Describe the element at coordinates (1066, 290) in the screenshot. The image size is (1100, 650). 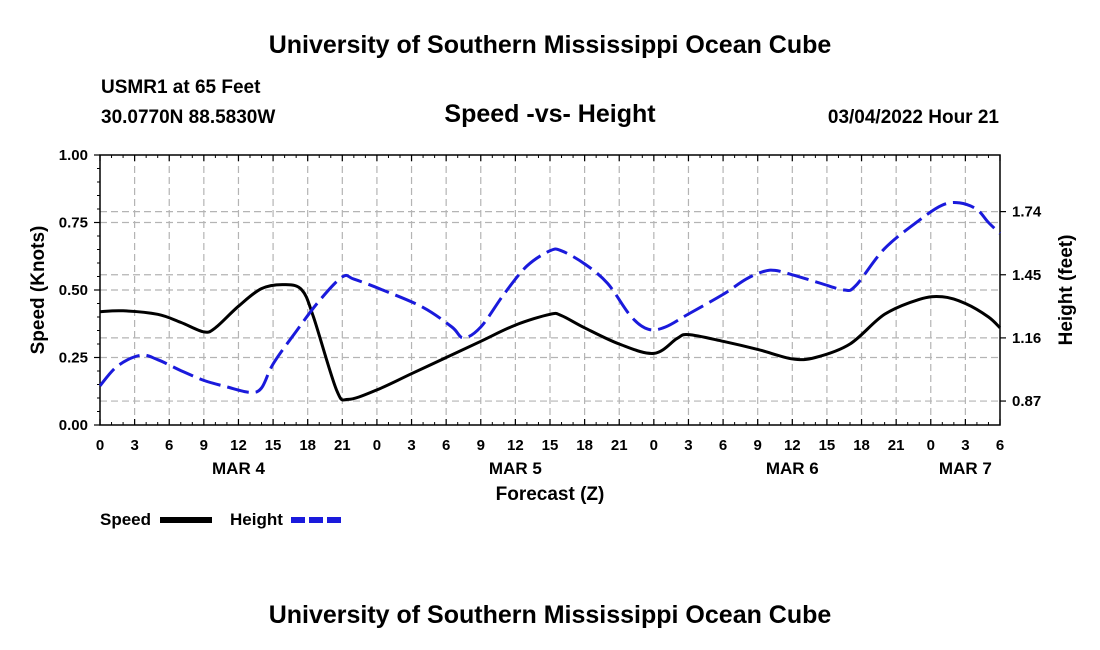
I see `y2-axis-label: Height (feet)` at that location.